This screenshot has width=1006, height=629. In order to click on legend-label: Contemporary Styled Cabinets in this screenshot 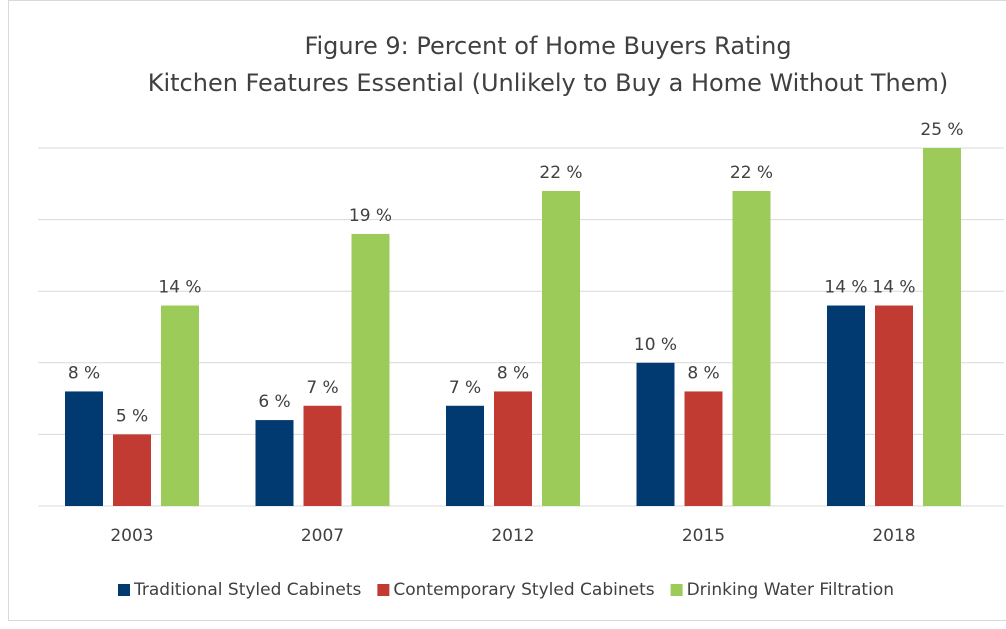, I will do `click(523, 590)`.